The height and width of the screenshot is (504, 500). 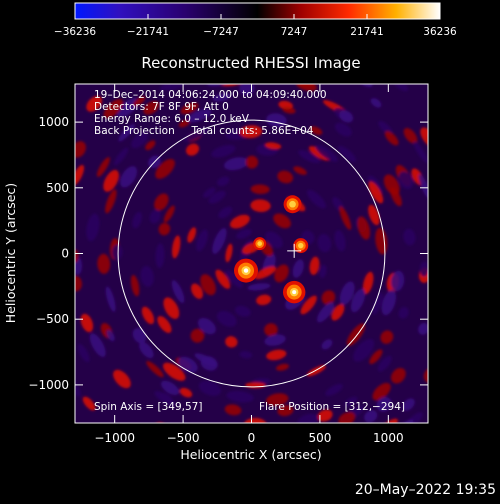 What do you see at coordinates (172, 119) in the screenshot?
I see `annotation-energy-range: Energy Range: 6.0 – 12.0 keV` at bounding box center [172, 119].